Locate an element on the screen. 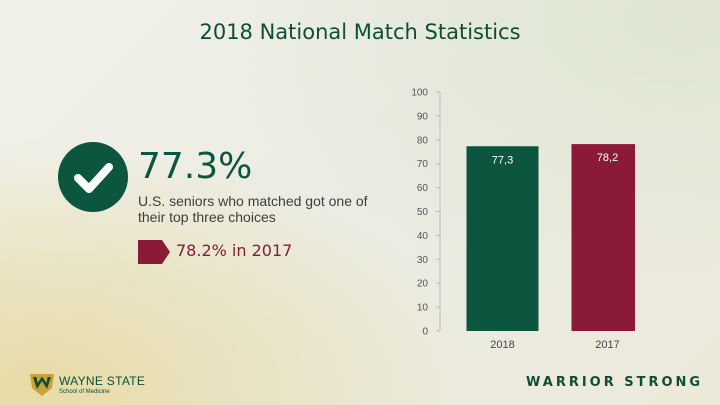  y-tick-label: 80 is located at coordinates (423, 140).